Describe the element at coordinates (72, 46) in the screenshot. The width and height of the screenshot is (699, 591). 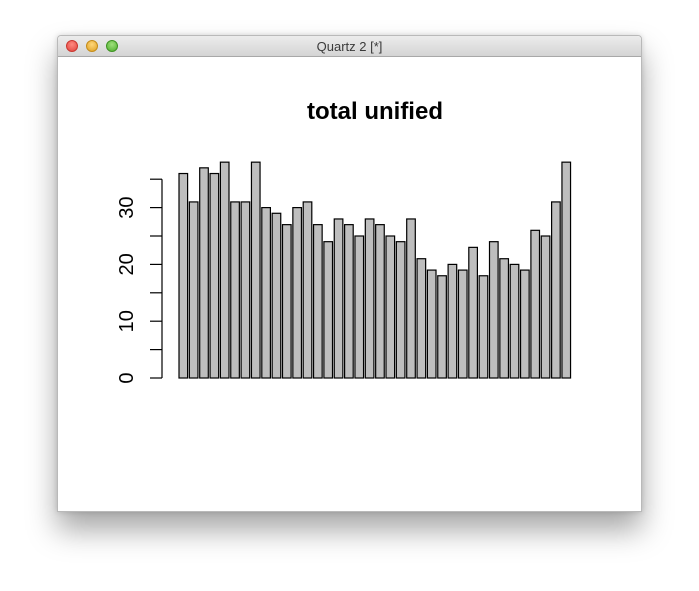
I see `close-window-button` at that location.